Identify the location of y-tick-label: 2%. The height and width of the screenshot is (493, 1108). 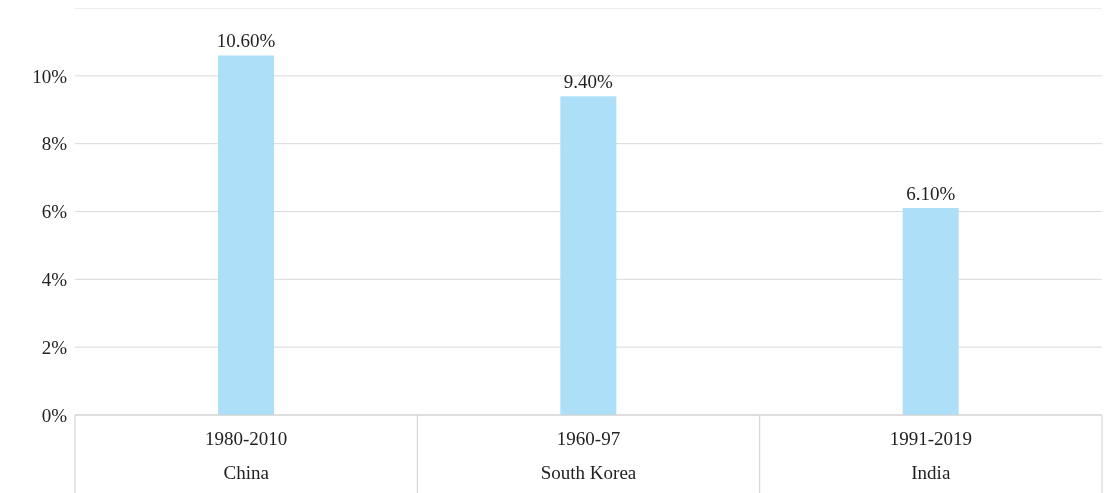
(54, 347).